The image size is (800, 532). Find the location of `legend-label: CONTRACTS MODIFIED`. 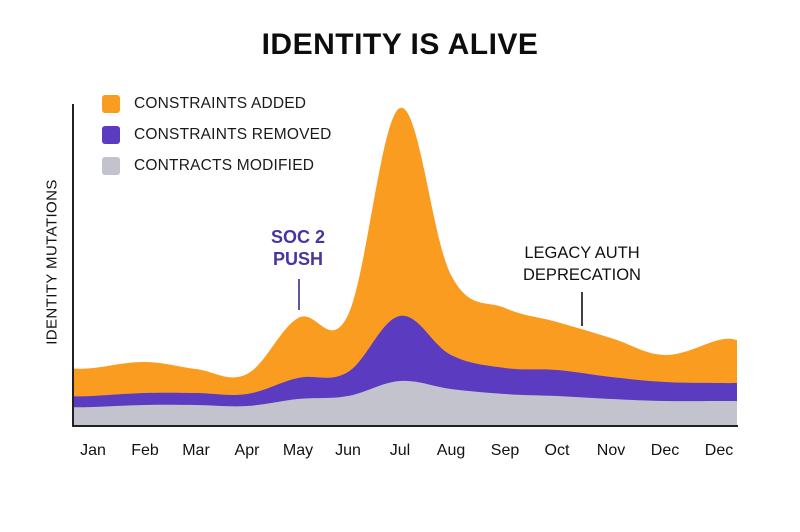

legend-label: CONTRACTS MODIFIED is located at coordinates (224, 165).